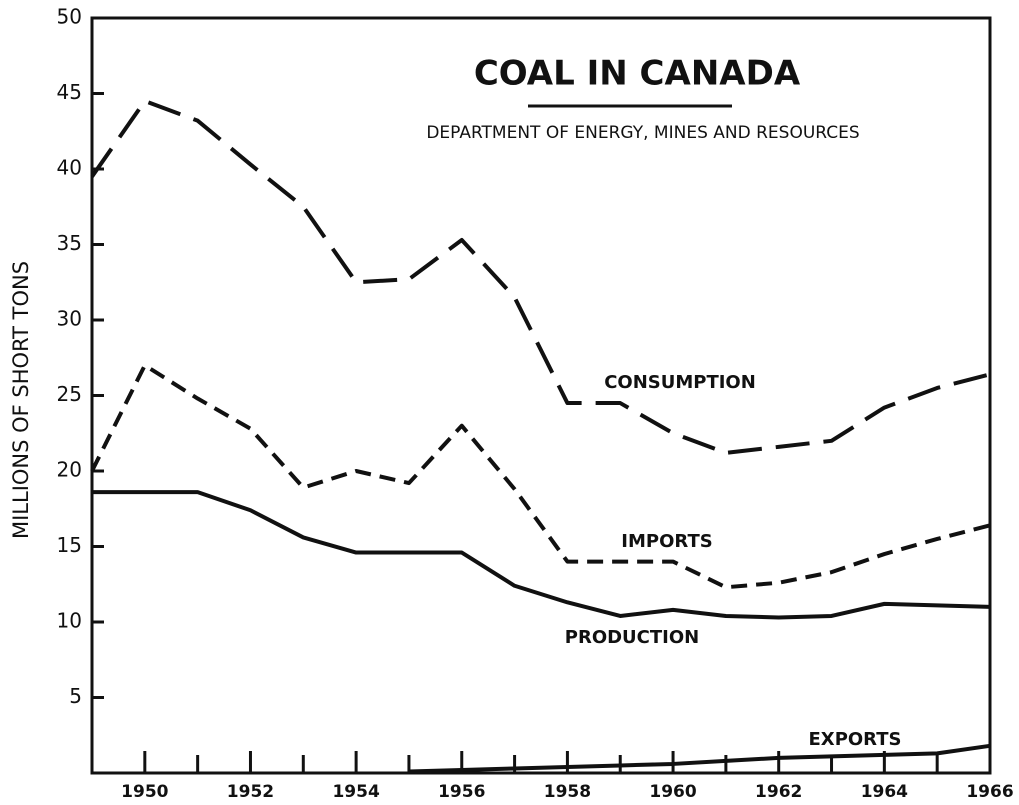  I want to click on x-tick-label: 1950, so click(144, 792).